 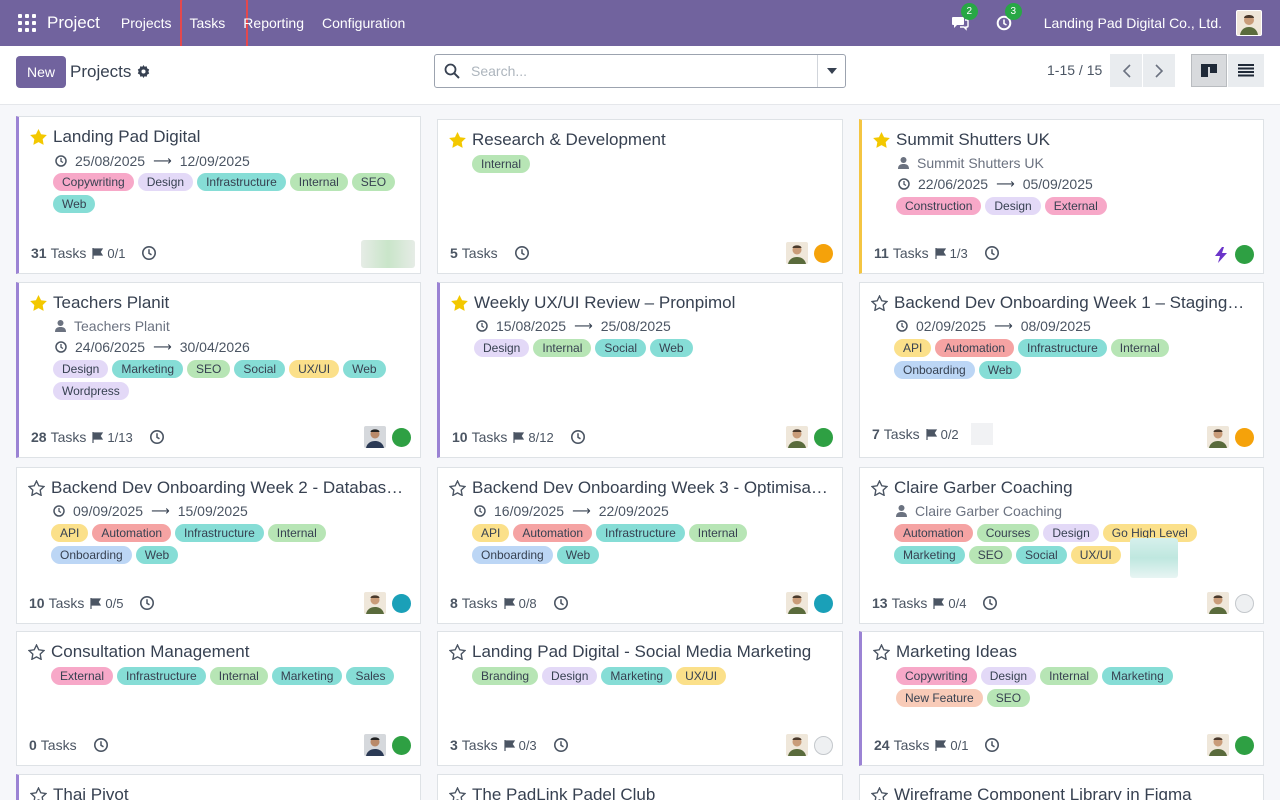 I want to click on pager-previous-button, so click(x=1126, y=70).